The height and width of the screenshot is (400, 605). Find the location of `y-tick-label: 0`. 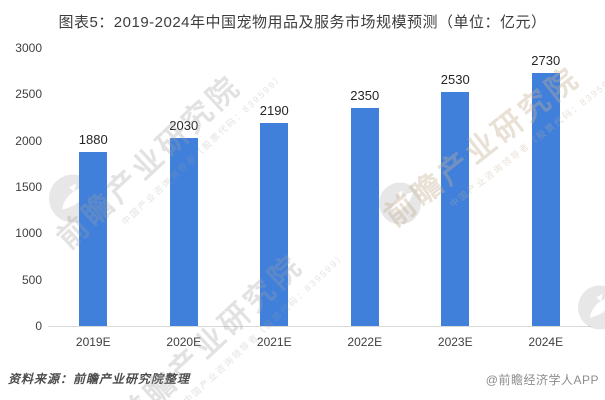

y-tick-label: 0 is located at coordinates (38, 326).